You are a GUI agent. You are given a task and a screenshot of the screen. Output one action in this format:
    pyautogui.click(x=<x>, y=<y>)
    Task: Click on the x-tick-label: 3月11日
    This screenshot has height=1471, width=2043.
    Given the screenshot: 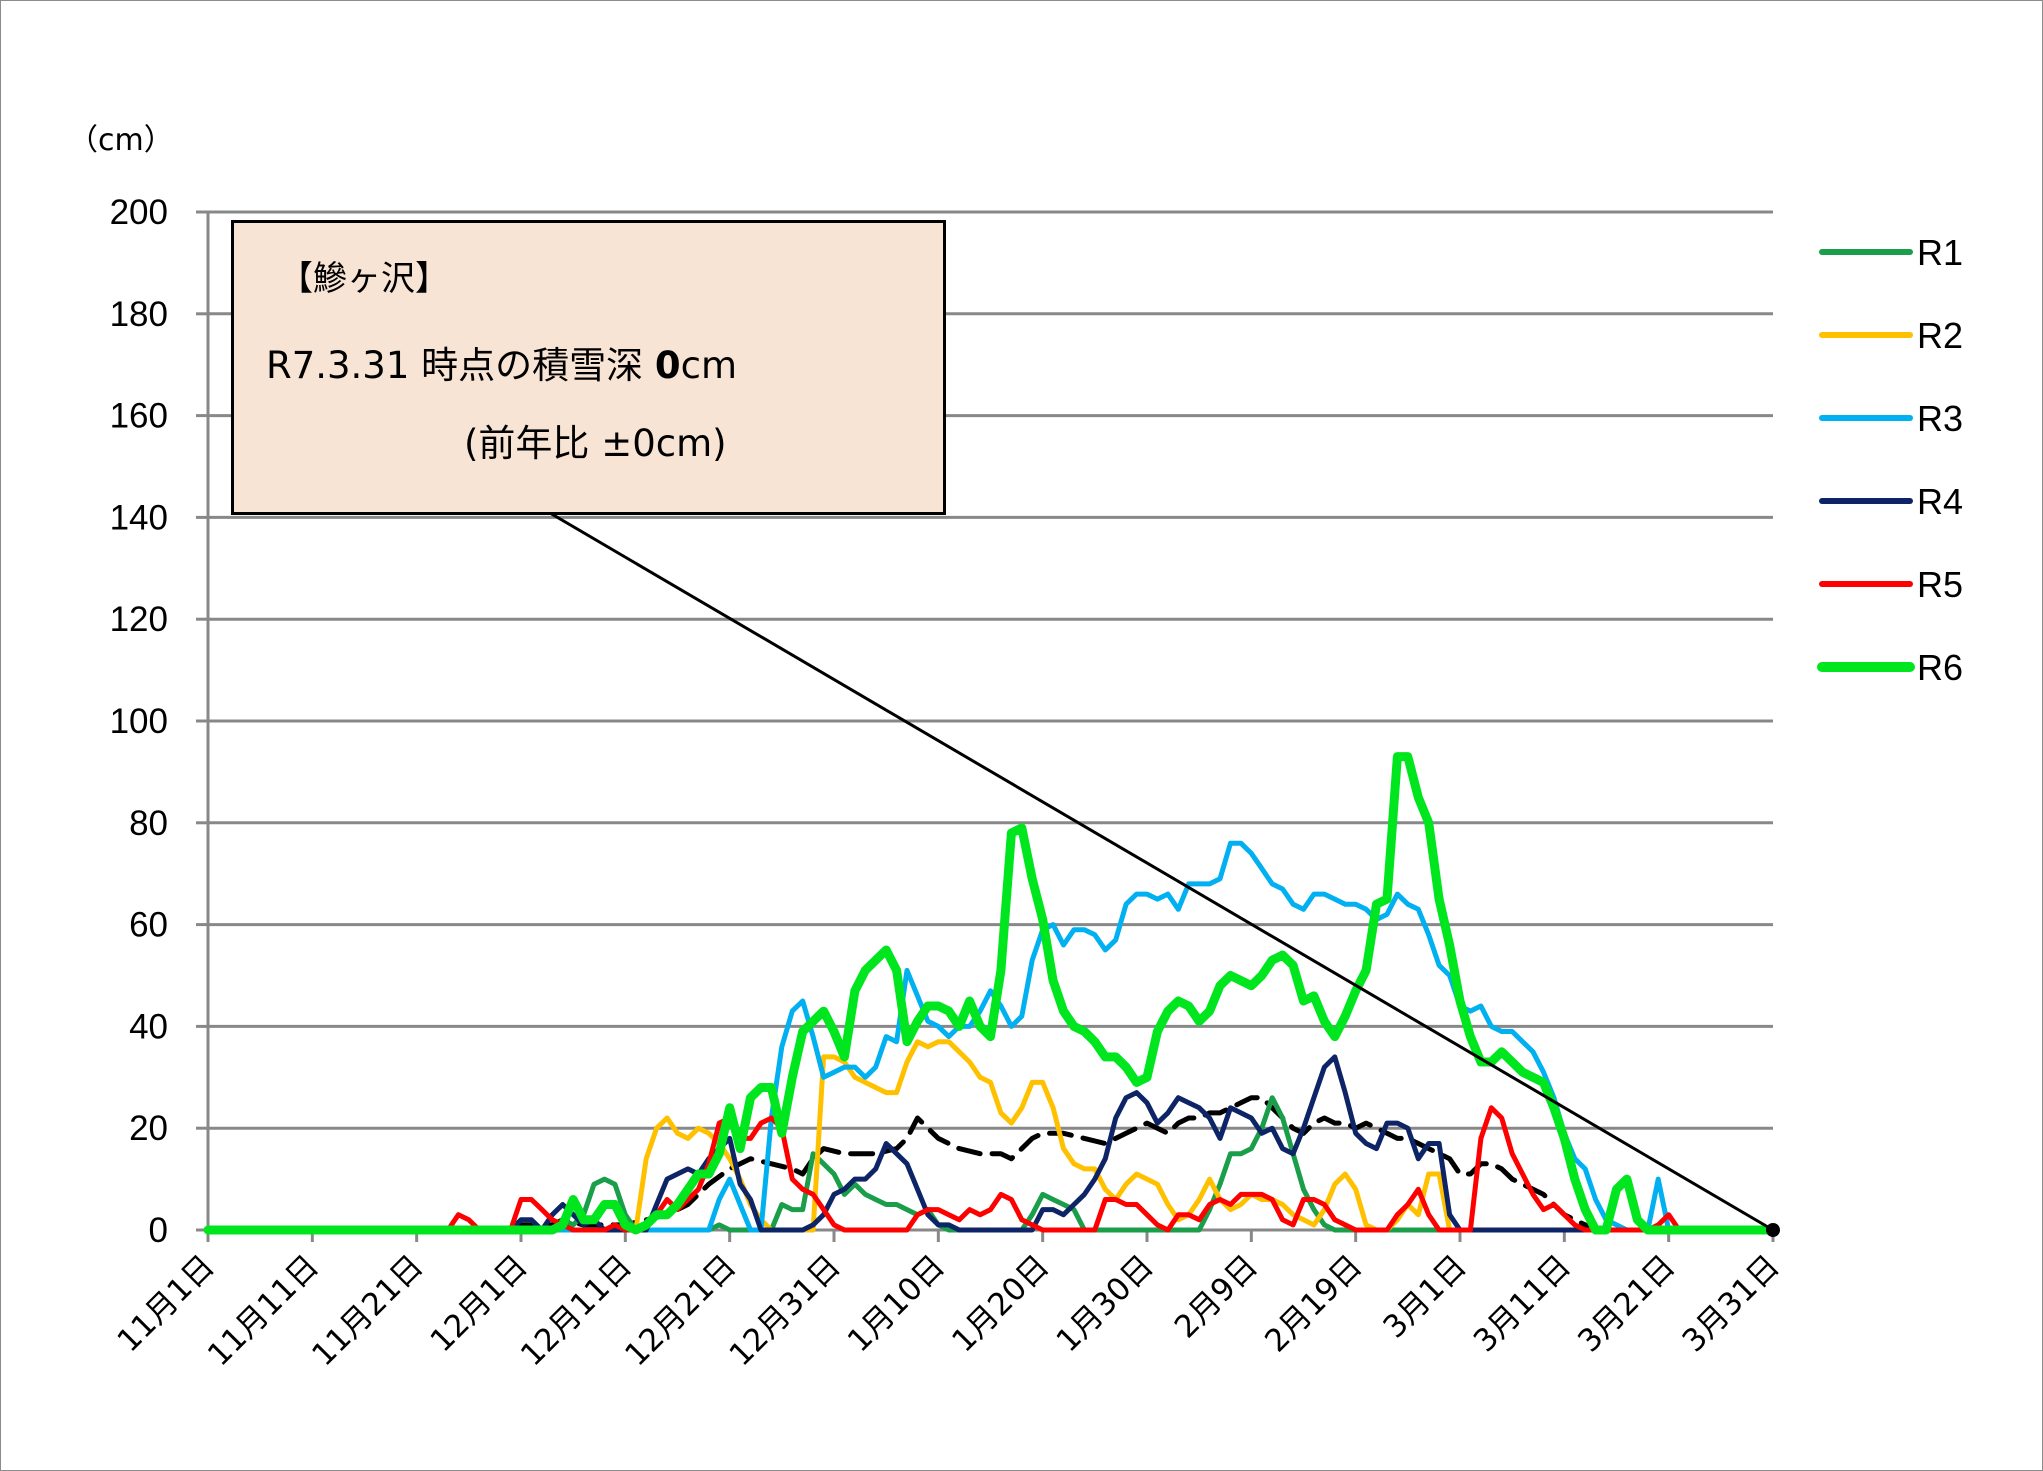 What is the action you would take?
    pyautogui.click(x=1522, y=1303)
    